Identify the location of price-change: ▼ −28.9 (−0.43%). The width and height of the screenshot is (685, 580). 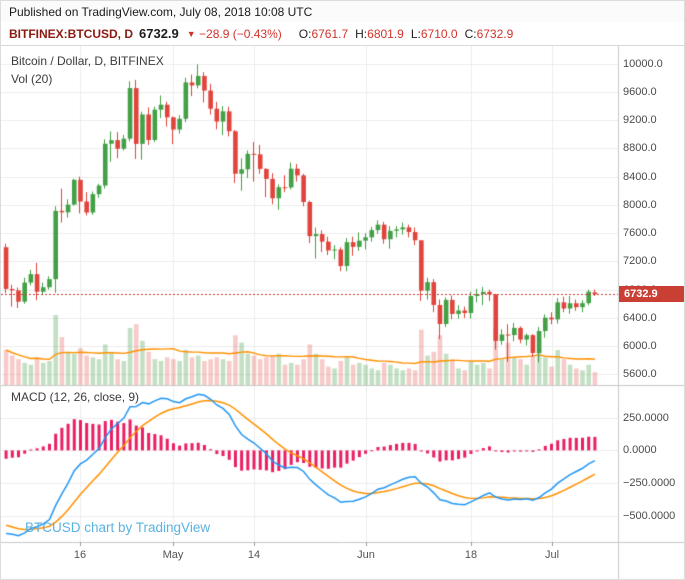
(234, 34).